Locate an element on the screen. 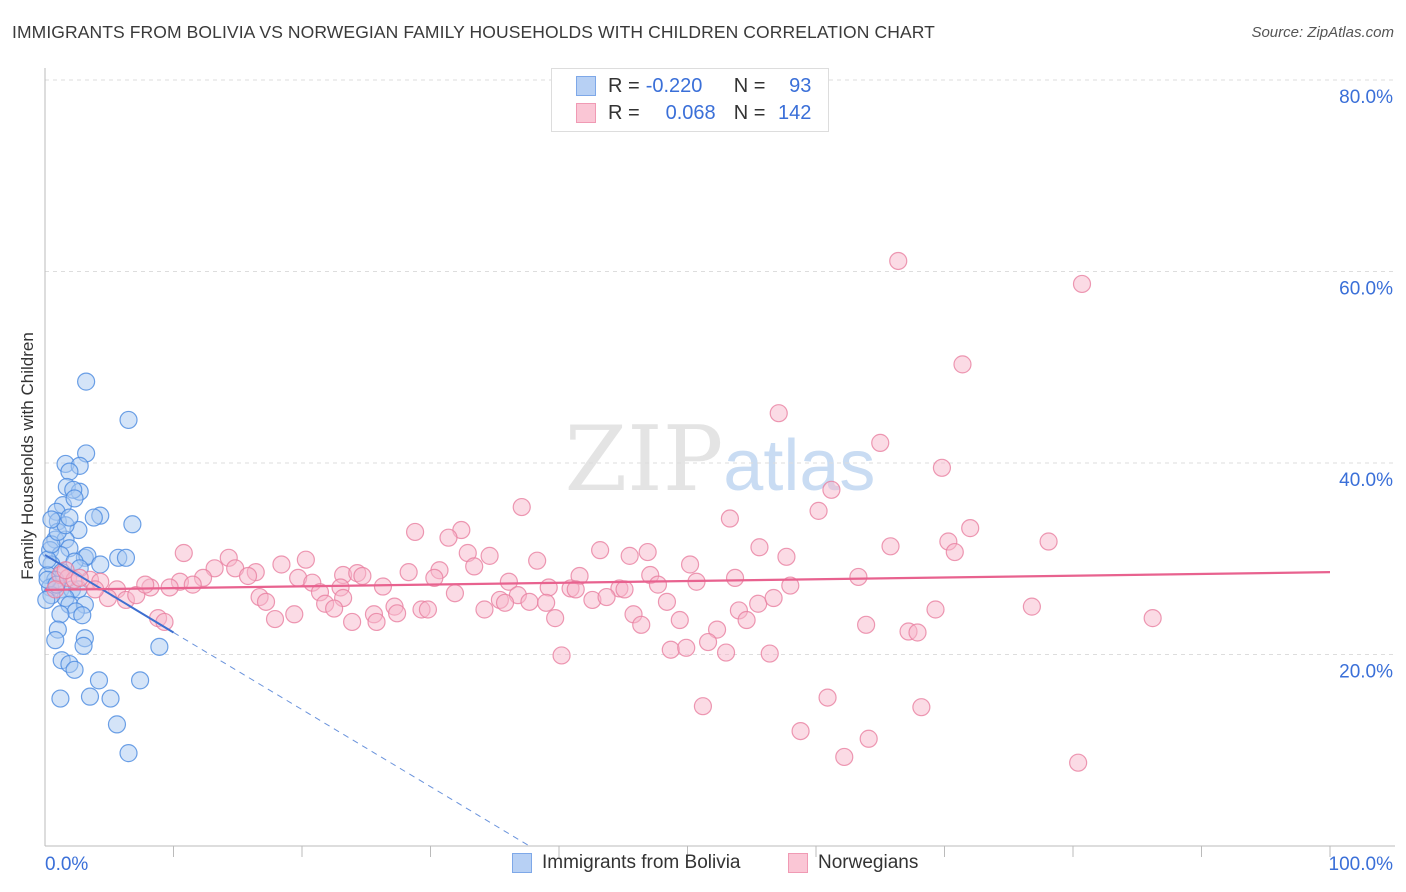  y-tick-label: 80.0% is located at coordinates (1366, 97).